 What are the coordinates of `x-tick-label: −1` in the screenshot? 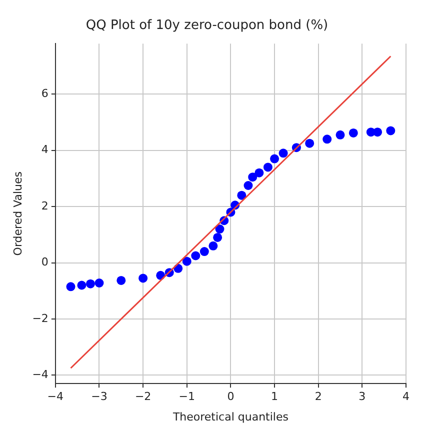 It's located at (186, 397).